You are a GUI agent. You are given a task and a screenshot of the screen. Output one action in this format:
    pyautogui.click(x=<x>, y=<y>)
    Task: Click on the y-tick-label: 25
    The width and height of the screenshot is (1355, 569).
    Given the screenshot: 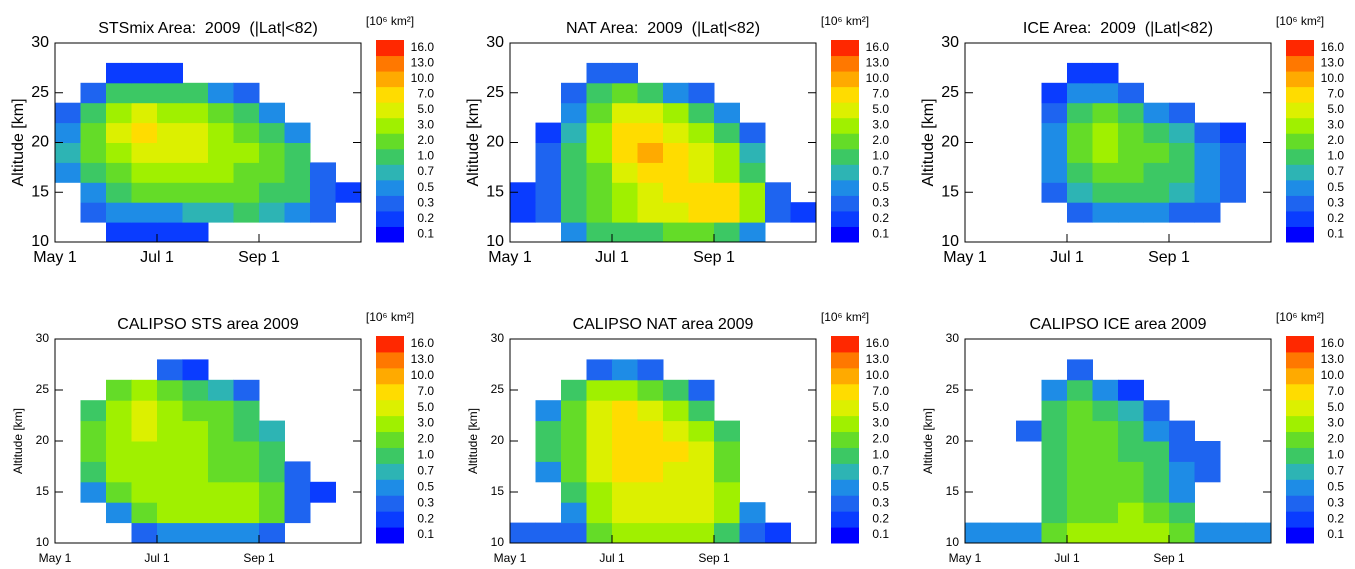 What is the action you would take?
    pyautogui.click(x=953, y=389)
    